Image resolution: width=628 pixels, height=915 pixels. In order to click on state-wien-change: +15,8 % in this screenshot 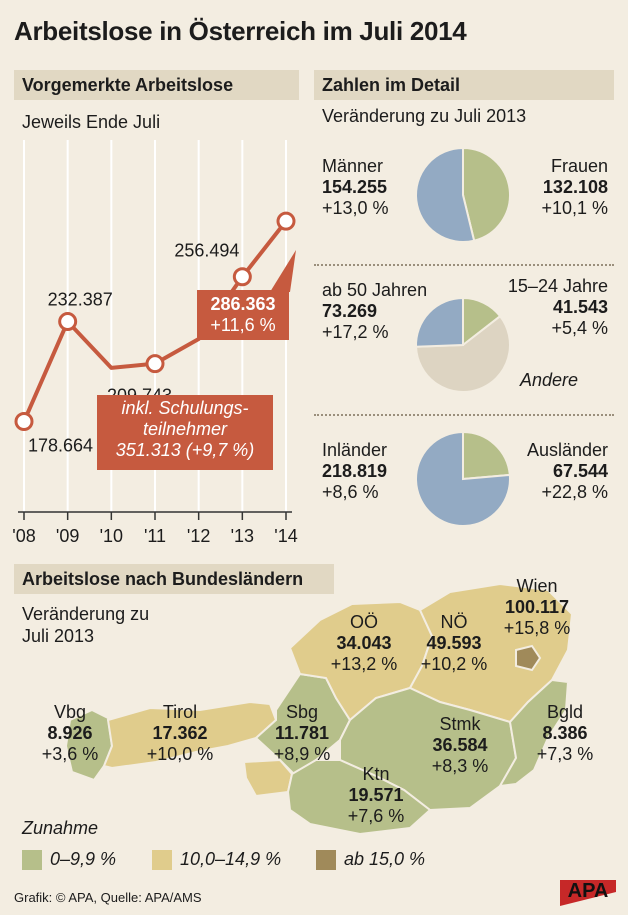, I will do `click(537, 628)`.